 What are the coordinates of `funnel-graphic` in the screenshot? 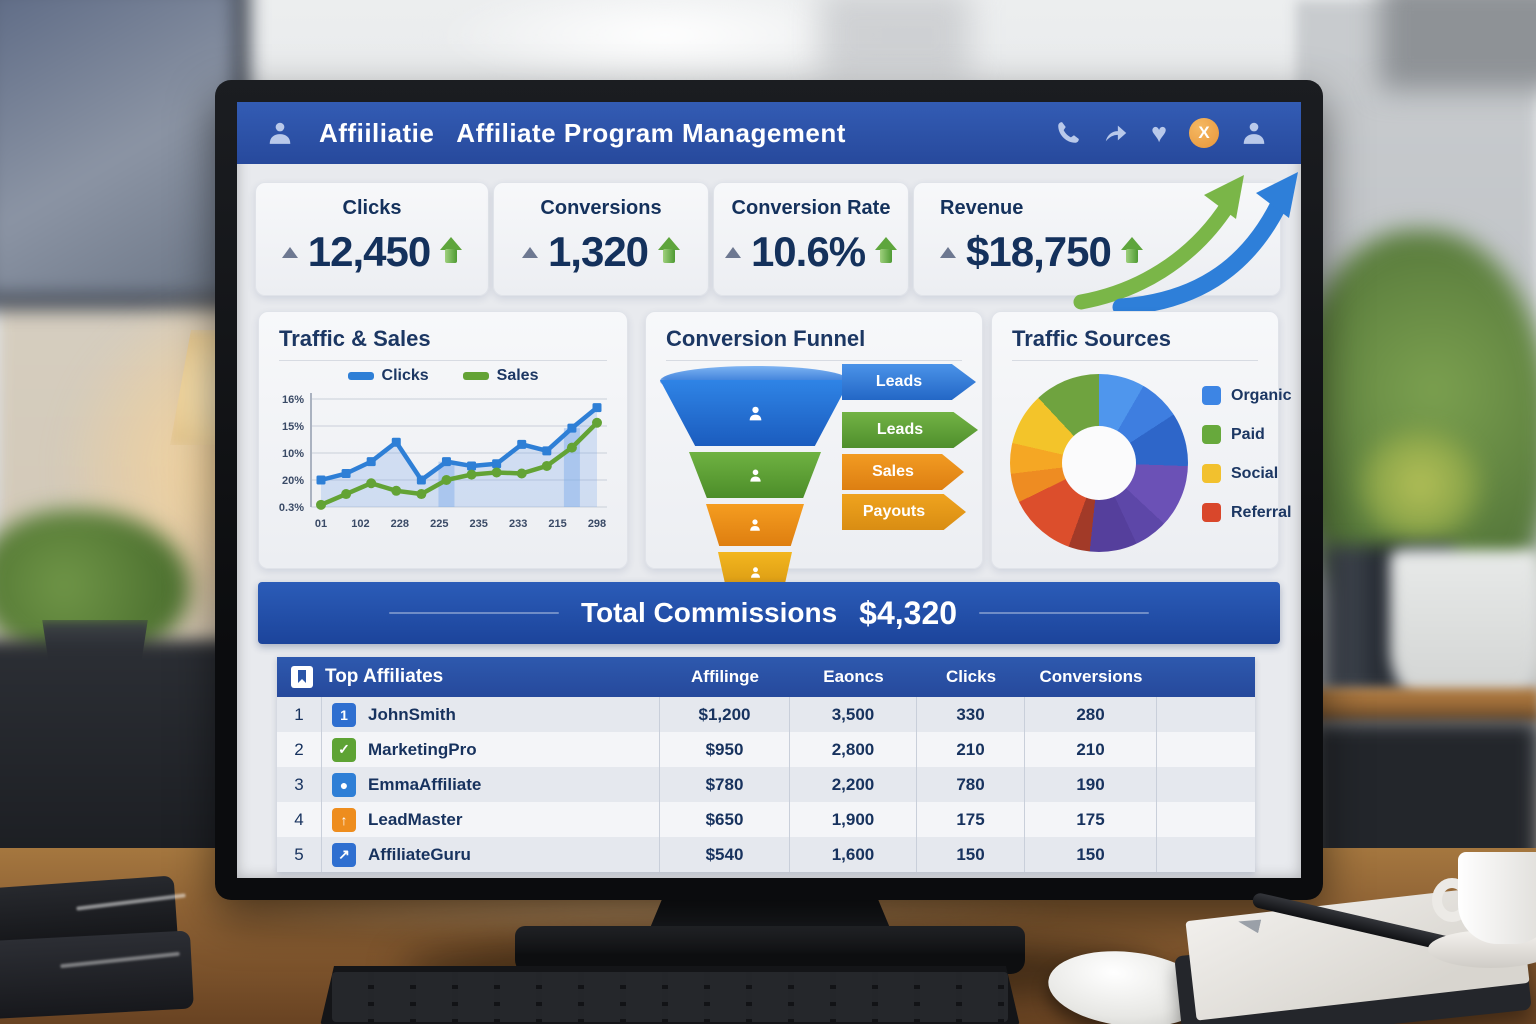 It's located at (760, 479).